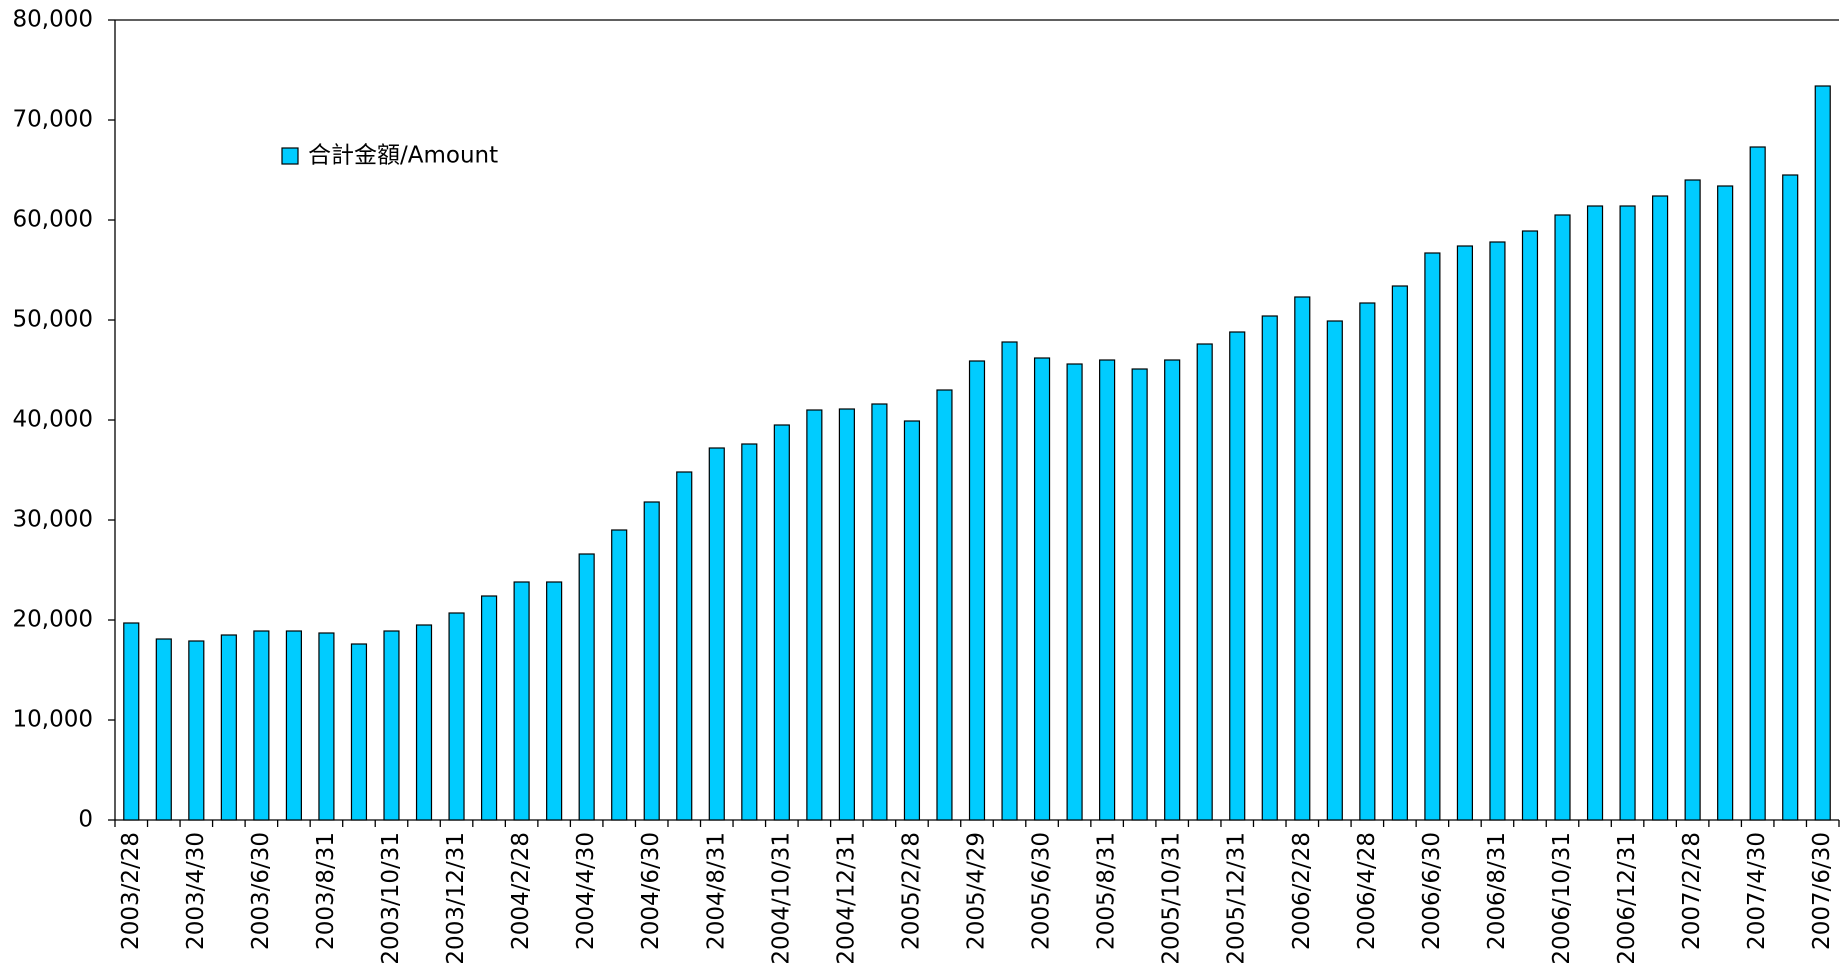 The height and width of the screenshot is (964, 1840). Describe the element at coordinates (977, 891) in the screenshot. I see `x-tick-label: 2005/4/29` at that location.